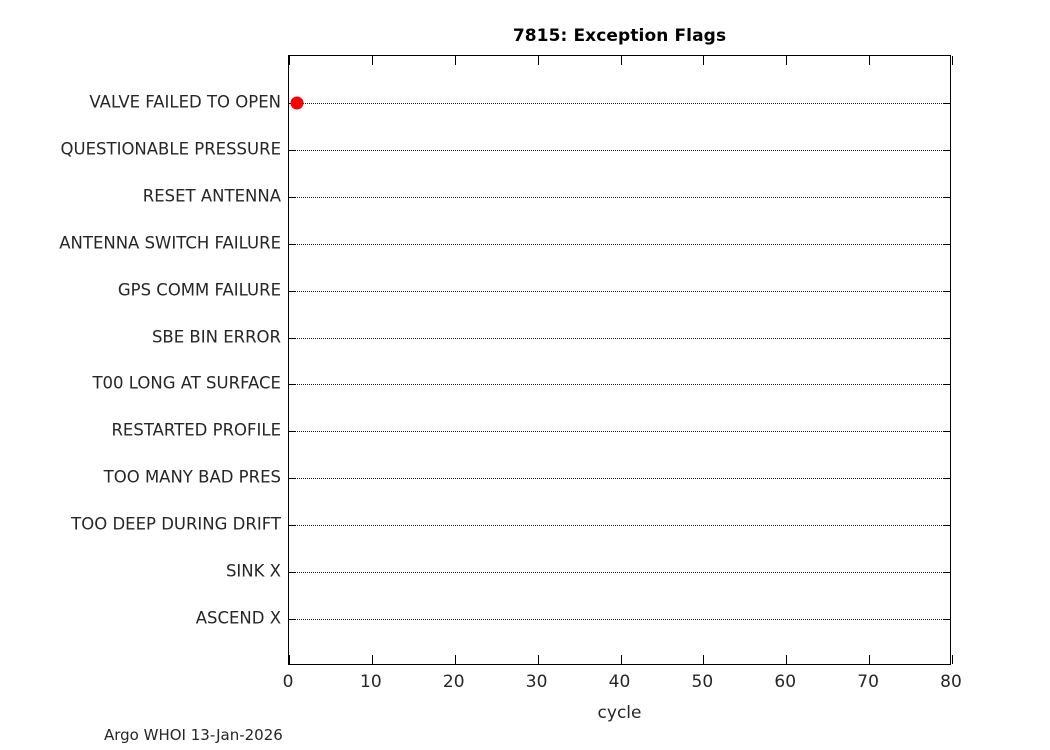 The width and height of the screenshot is (1050, 750). What do you see at coordinates (170, 149) in the screenshot?
I see `y-axis-category-label: QUESTIONABLE PRESSURE` at bounding box center [170, 149].